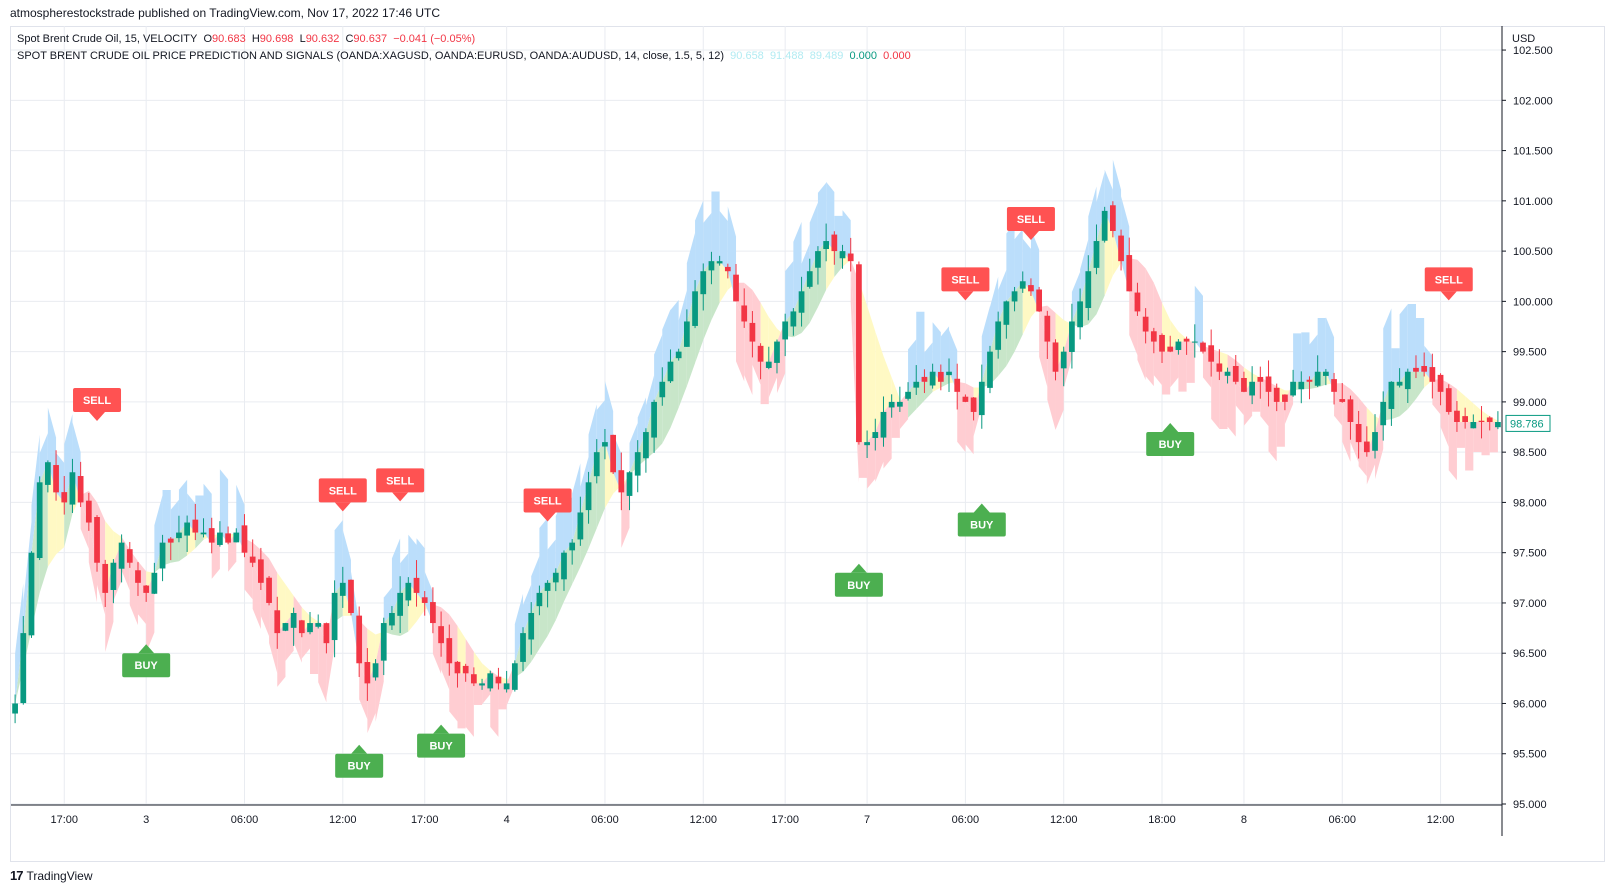 Image resolution: width=1615 pixels, height=894 pixels. What do you see at coordinates (1530, 654) in the screenshot?
I see `price-tick-label: 96.500` at bounding box center [1530, 654].